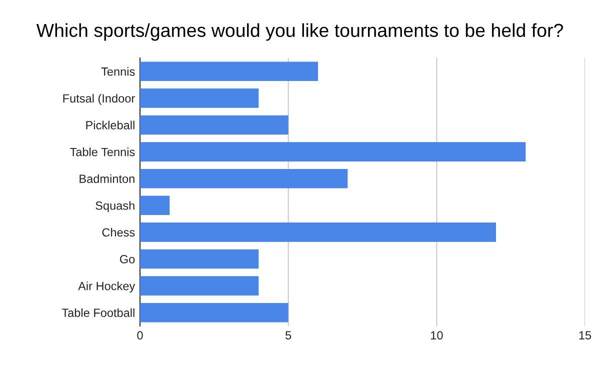 Image resolution: width=600 pixels, height=371 pixels. I want to click on x-tick-label: 0, so click(140, 335).